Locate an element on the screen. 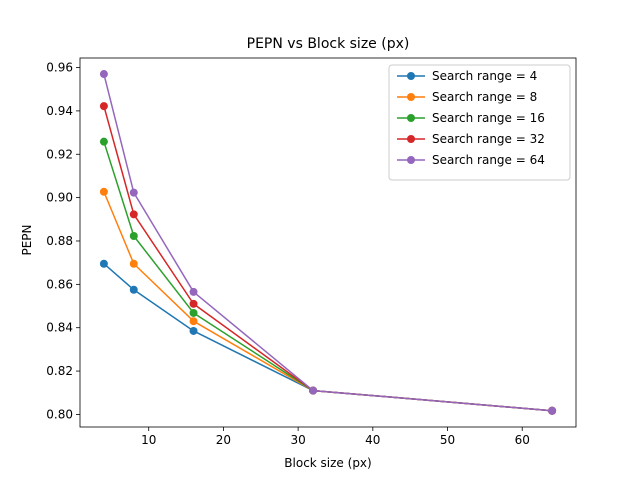 This screenshot has width=640, height=480. legend-label: Search range = 8 is located at coordinates (484, 97).